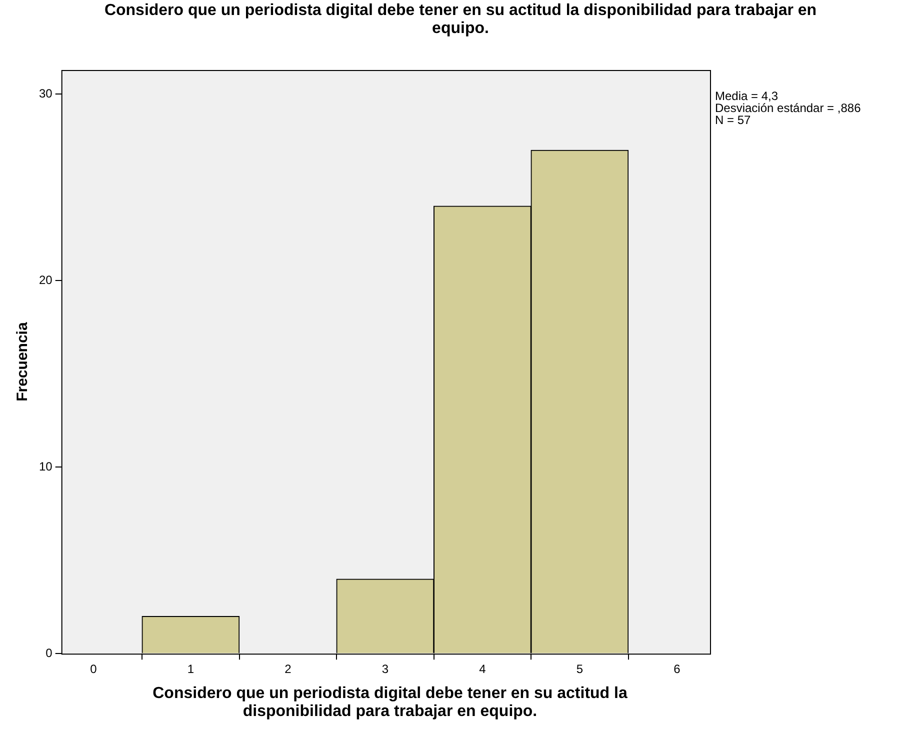  What do you see at coordinates (23, 362) in the screenshot?
I see `y-axis-title: Frecuencia` at bounding box center [23, 362].